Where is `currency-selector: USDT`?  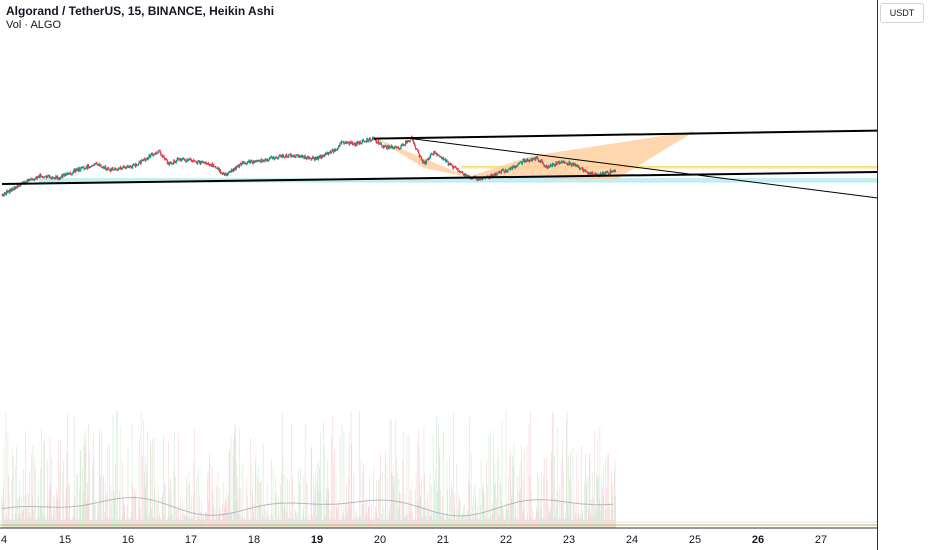
currency-selector: USDT is located at coordinates (902, 13).